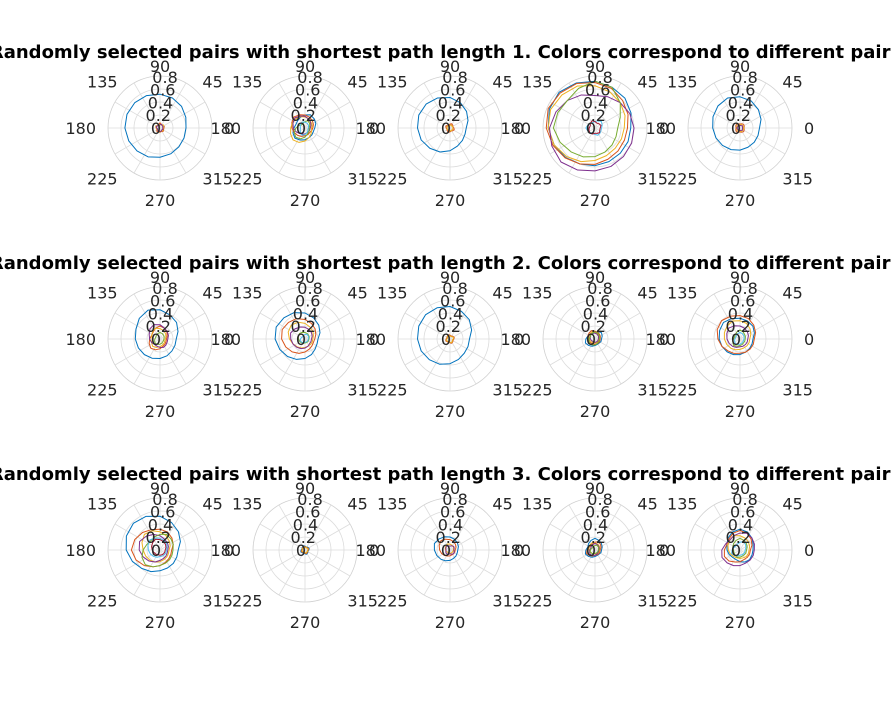  I want to click on theta-tick-label: 135, so click(102, 504).